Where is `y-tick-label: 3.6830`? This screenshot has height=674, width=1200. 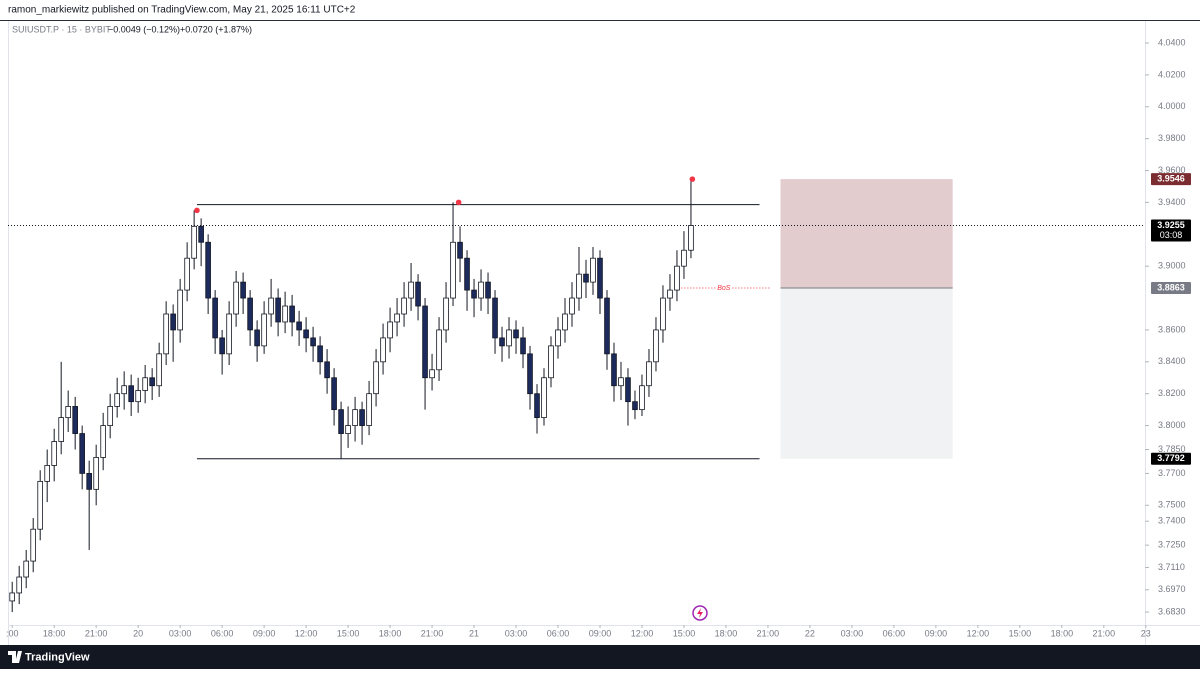
y-tick-label: 3.6830 is located at coordinates (1172, 611).